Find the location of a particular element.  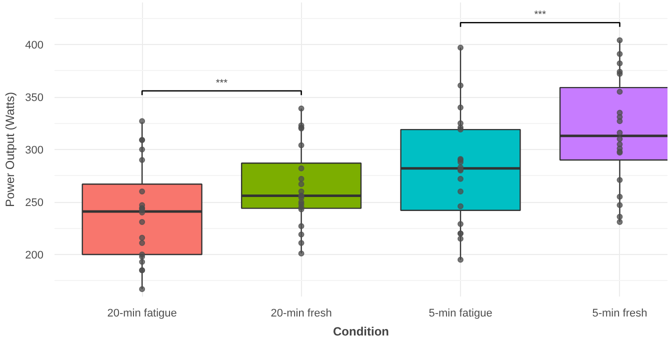

y-tick-label: 350 is located at coordinates (34, 98).